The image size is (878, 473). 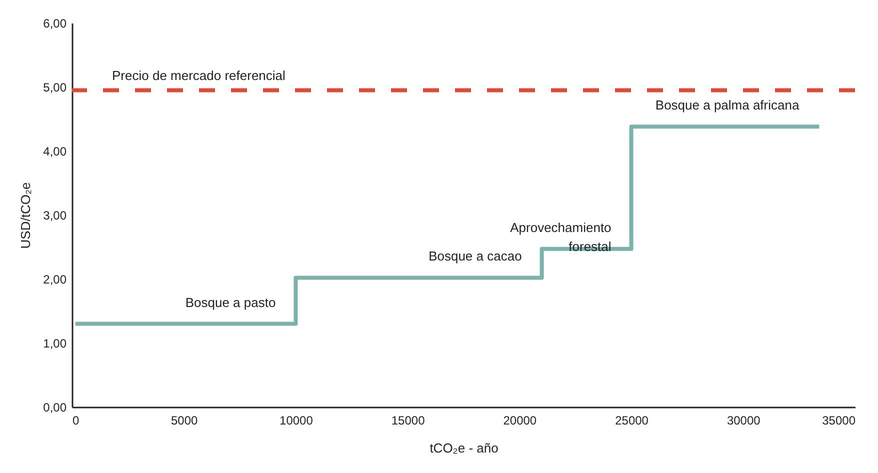 I want to click on y-tick-label: 4,00, so click(x=55, y=151).